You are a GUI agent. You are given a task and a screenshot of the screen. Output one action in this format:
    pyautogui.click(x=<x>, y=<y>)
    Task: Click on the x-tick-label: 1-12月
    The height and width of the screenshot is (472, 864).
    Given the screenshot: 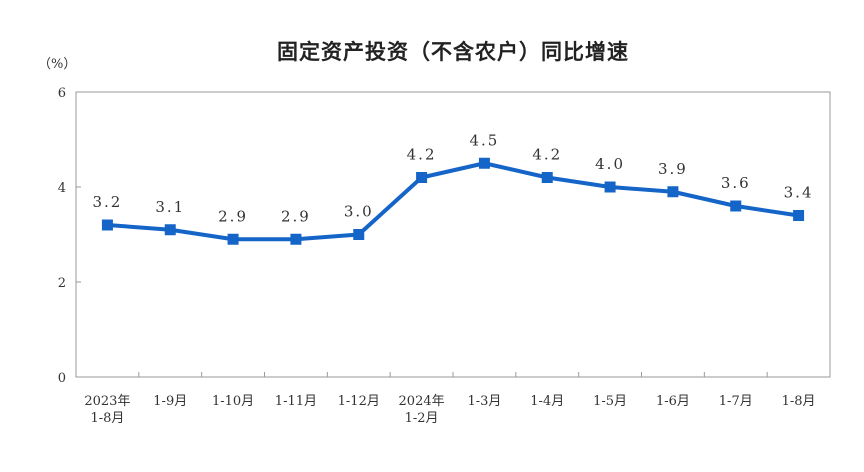 What is the action you would take?
    pyautogui.click(x=359, y=401)
    